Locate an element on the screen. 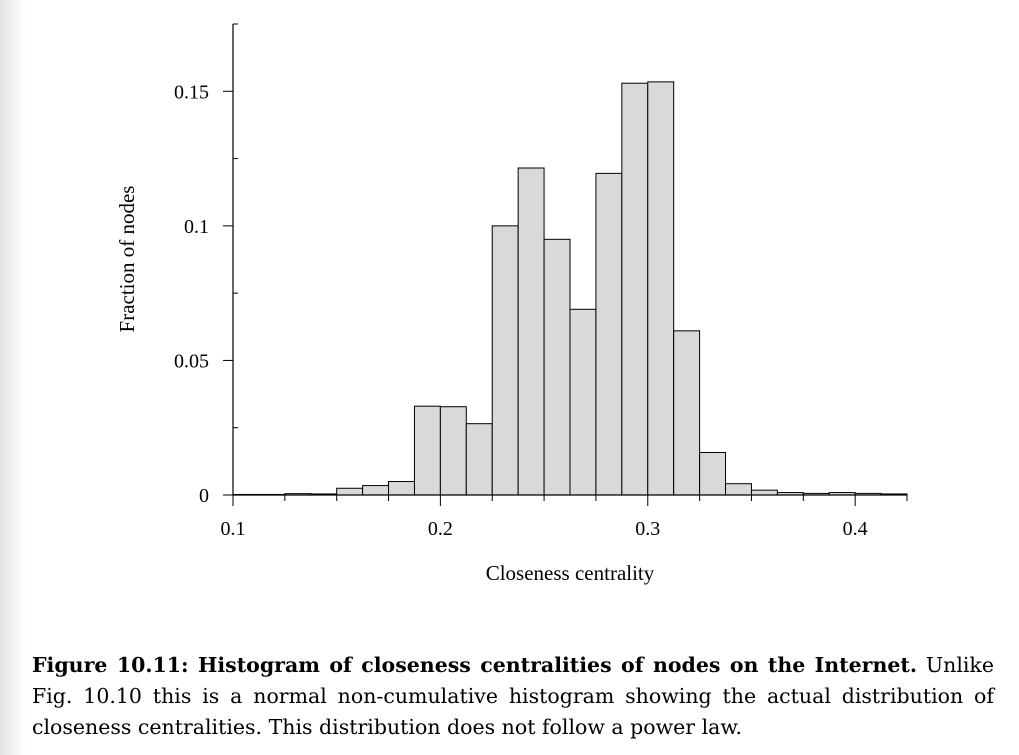 The image size is (1019, 755). y-tick-label: 0 is located at coordinates (204, 496).